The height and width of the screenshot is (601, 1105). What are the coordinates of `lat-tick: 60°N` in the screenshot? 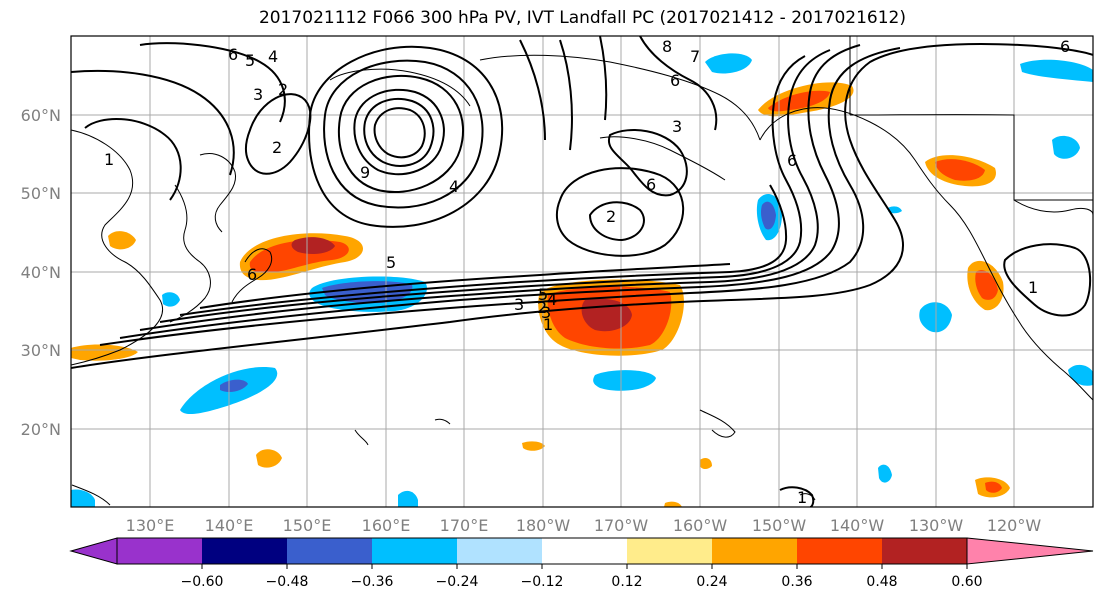 It's located at (41, 115).